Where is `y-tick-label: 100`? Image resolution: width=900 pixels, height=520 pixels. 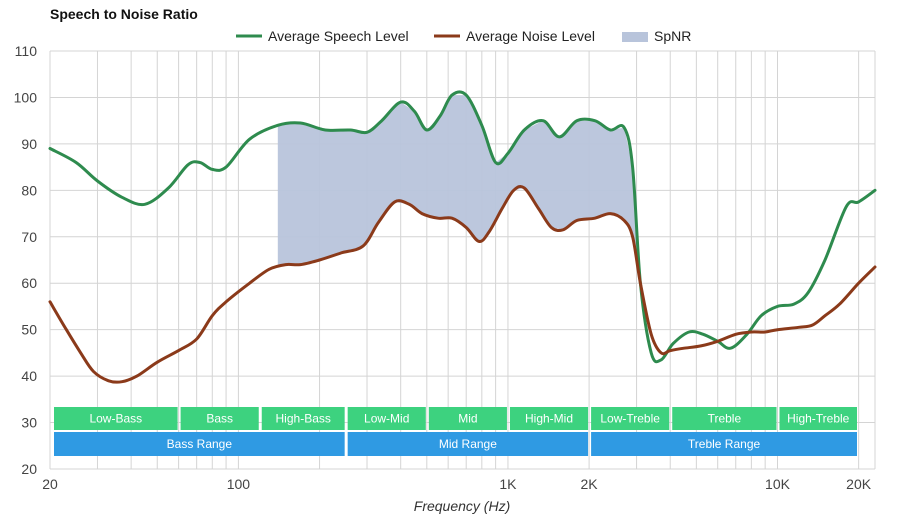 y-tick-label: 100 is located at coordinates (26, 97).